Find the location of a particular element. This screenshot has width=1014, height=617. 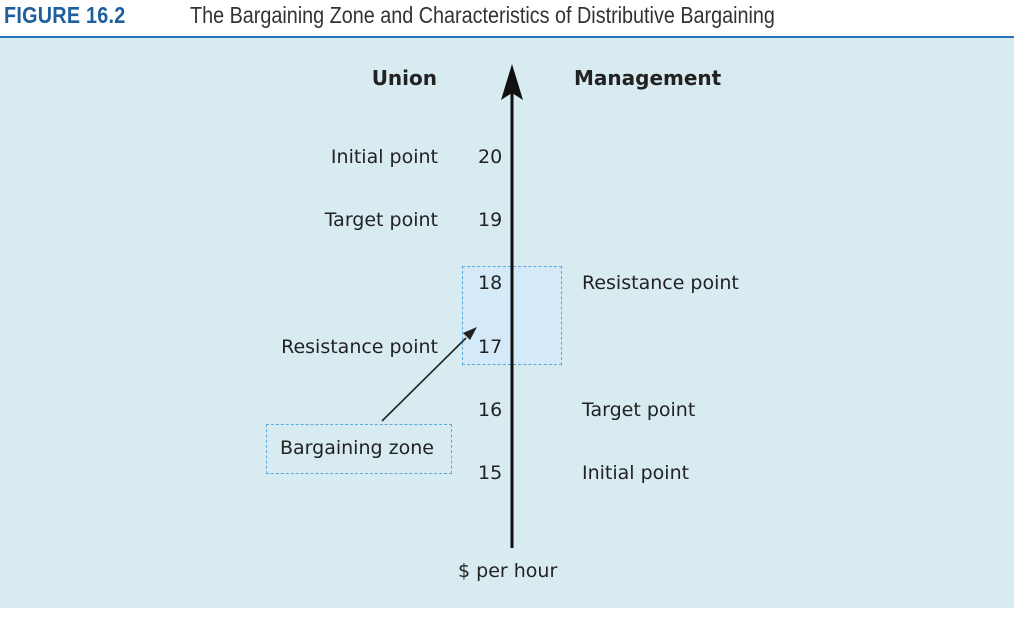

bargaining-zone-label: Bargaining zone is located at coordinates (357, 448).